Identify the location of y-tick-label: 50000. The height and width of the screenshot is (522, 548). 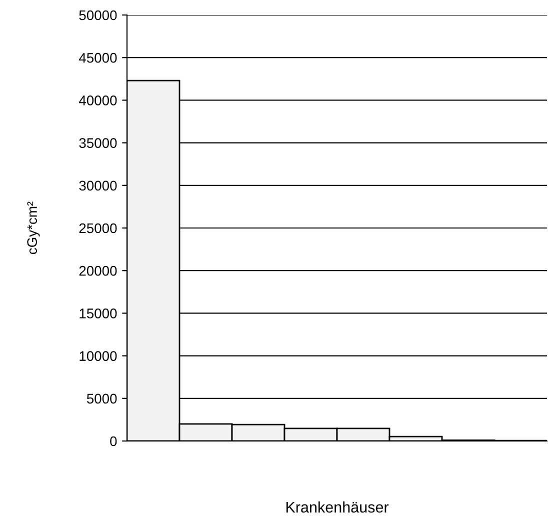
(98, 15).